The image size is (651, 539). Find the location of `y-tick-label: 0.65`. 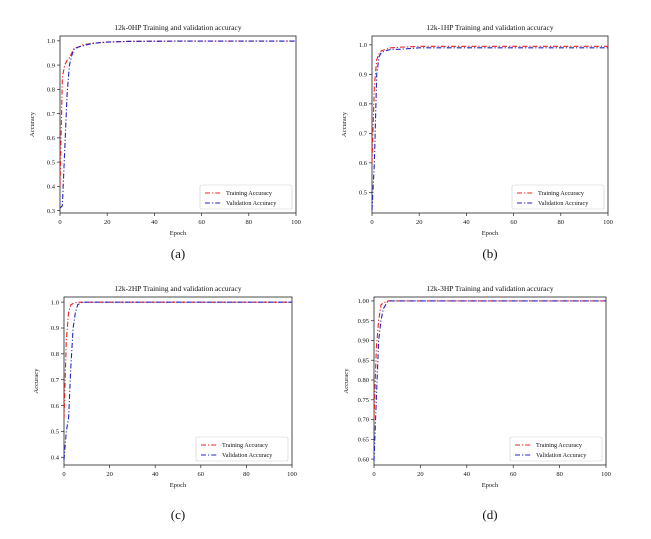

y-tick-label: 0.65 is located at coordinates (363, 440).